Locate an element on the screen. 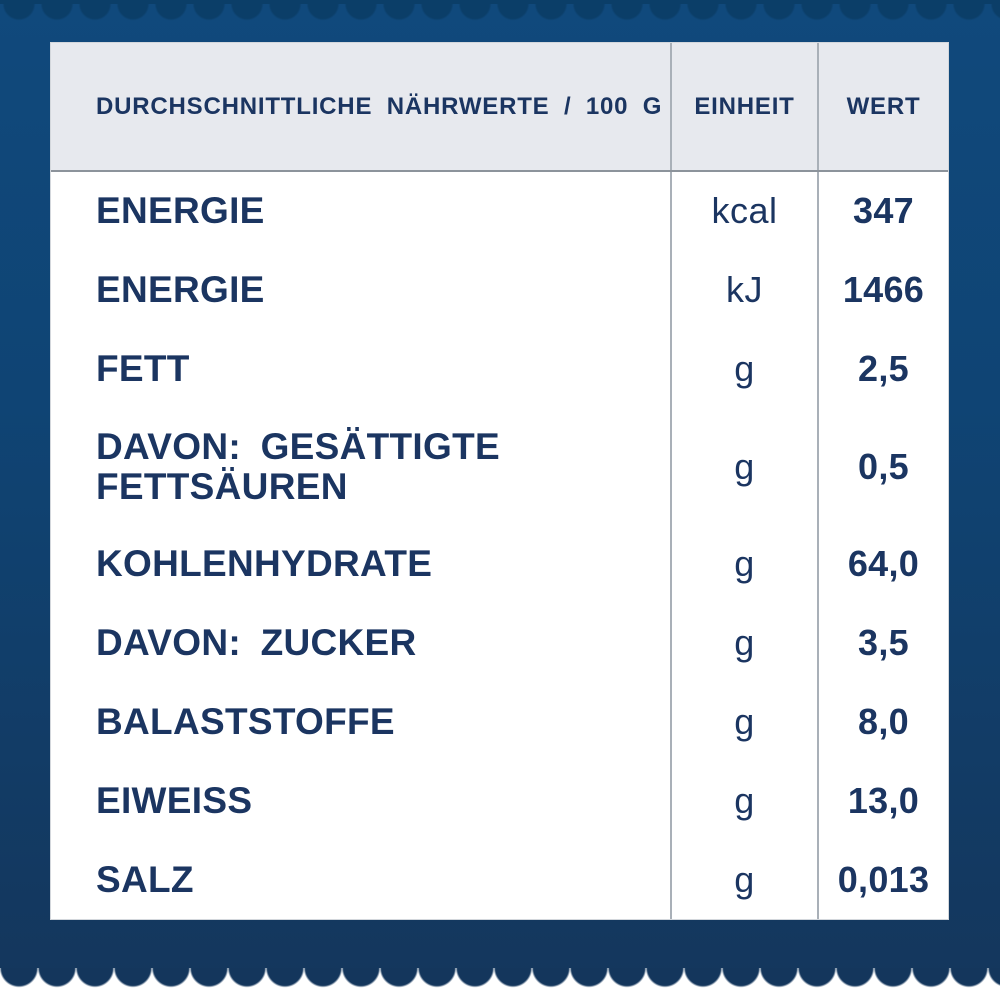 This screenshot has width=1000, height=1000. value-label: 0,5 is located at coordinates (882, 467).